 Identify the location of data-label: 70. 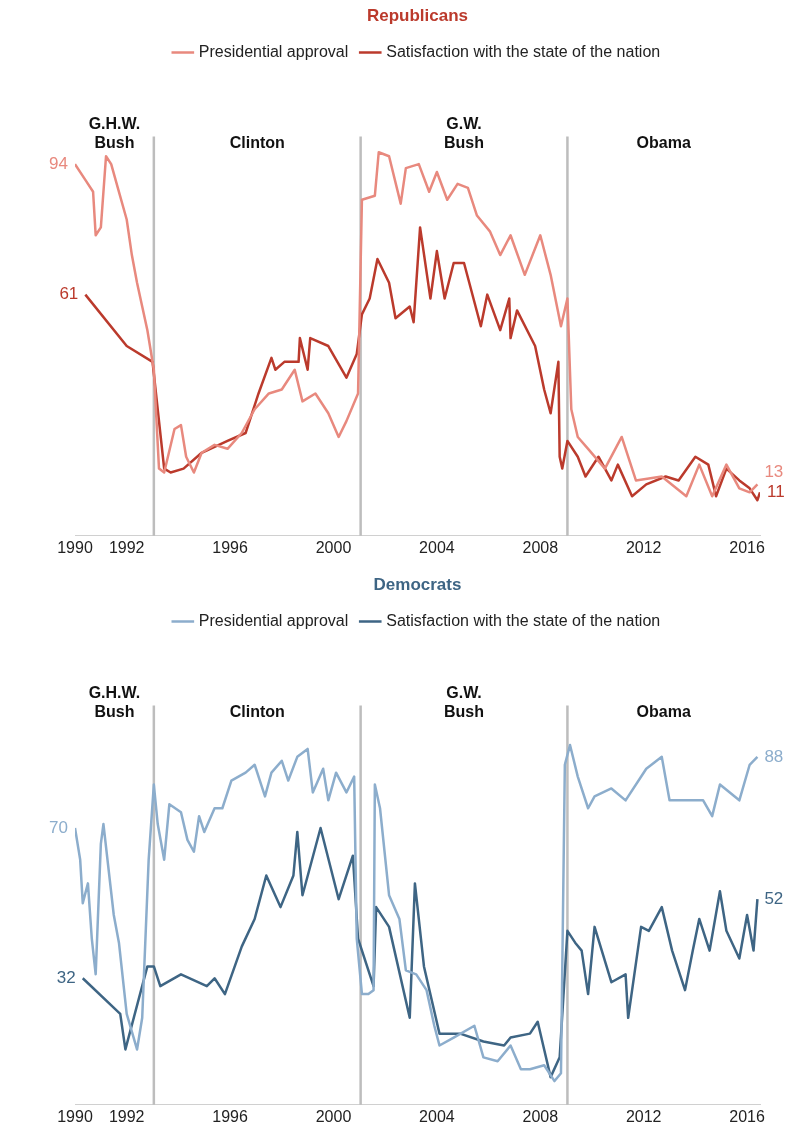
(58, 827).